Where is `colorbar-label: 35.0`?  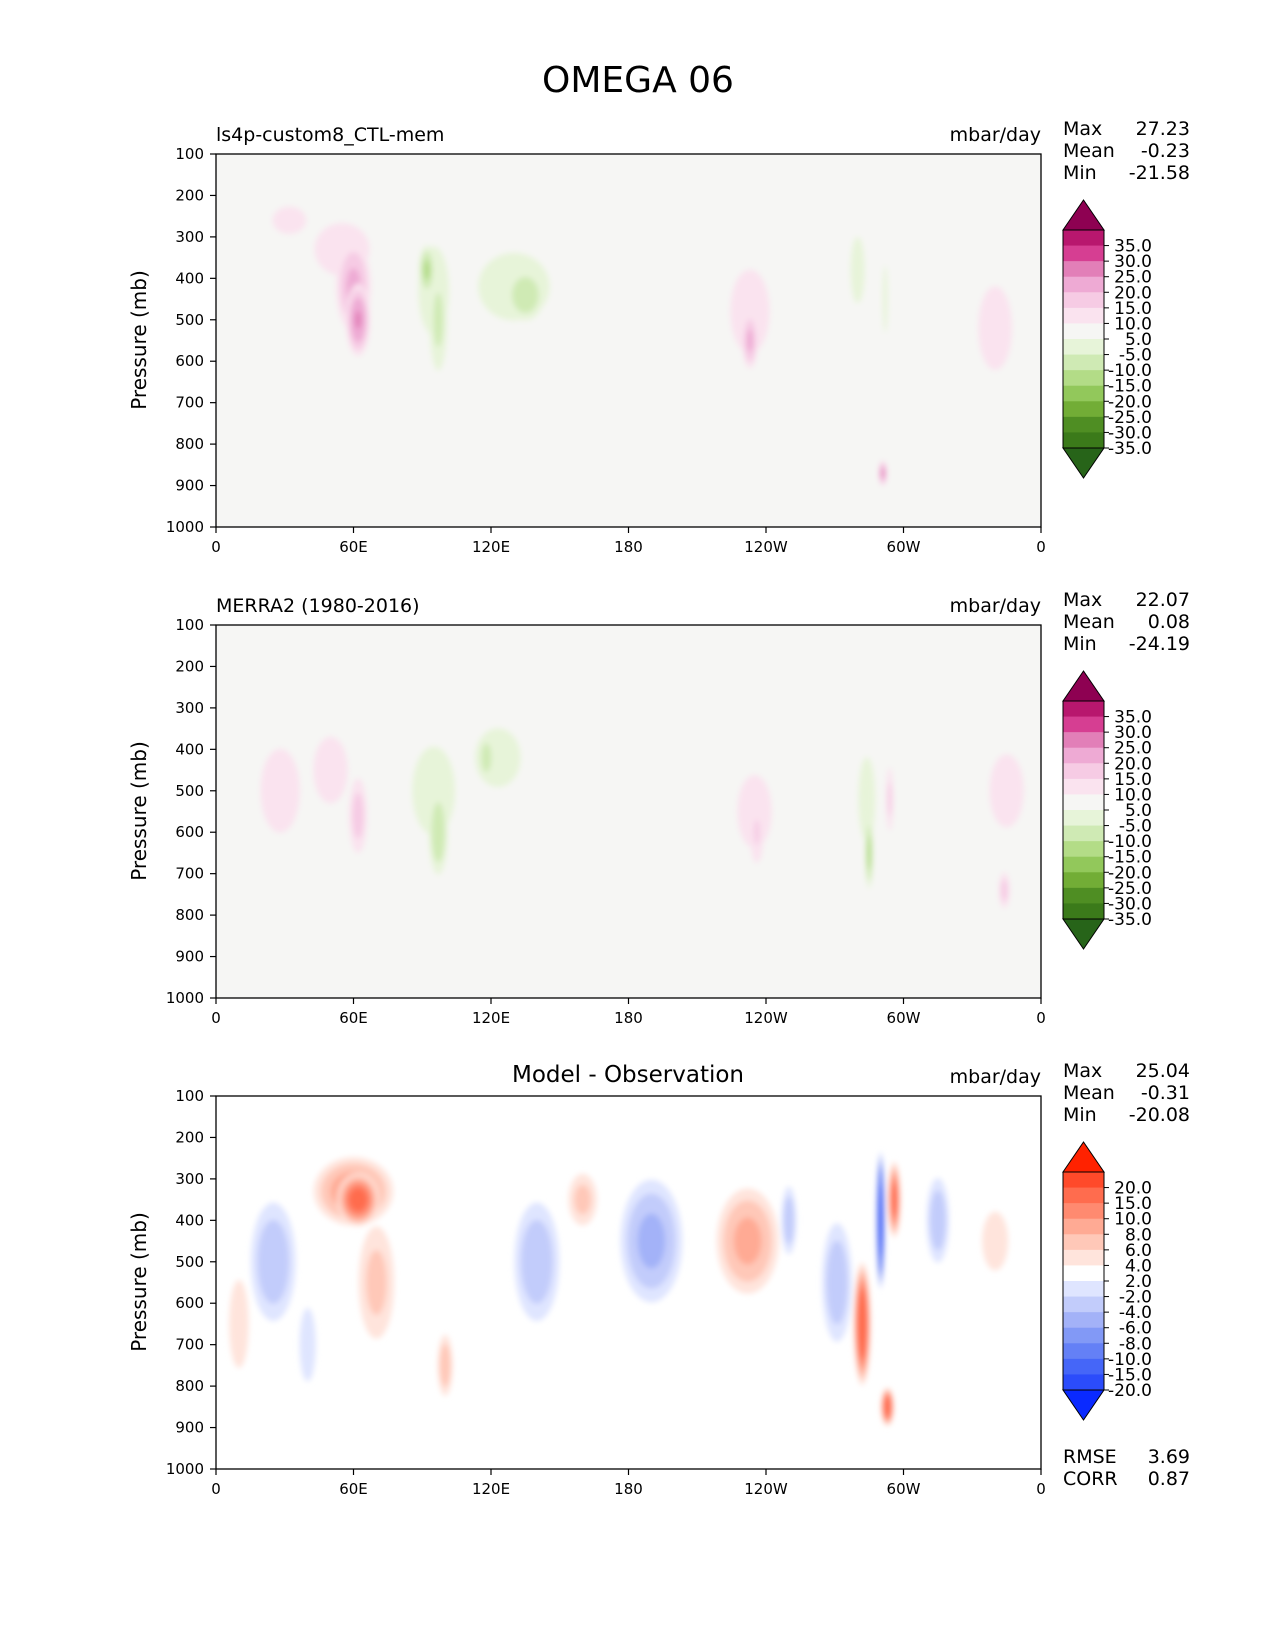 colorbar-label: 35.0 is located at coordinates (1133, 247).